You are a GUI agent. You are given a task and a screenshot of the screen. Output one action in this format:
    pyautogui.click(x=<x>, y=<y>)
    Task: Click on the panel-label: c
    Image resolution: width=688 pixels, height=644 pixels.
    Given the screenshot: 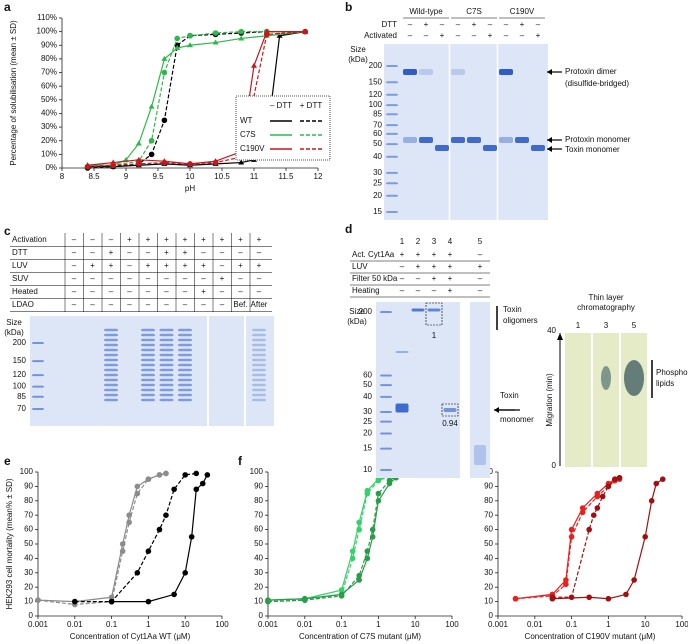 What is the action you would take?
    pyautogui.click(x=7, y=231)
    